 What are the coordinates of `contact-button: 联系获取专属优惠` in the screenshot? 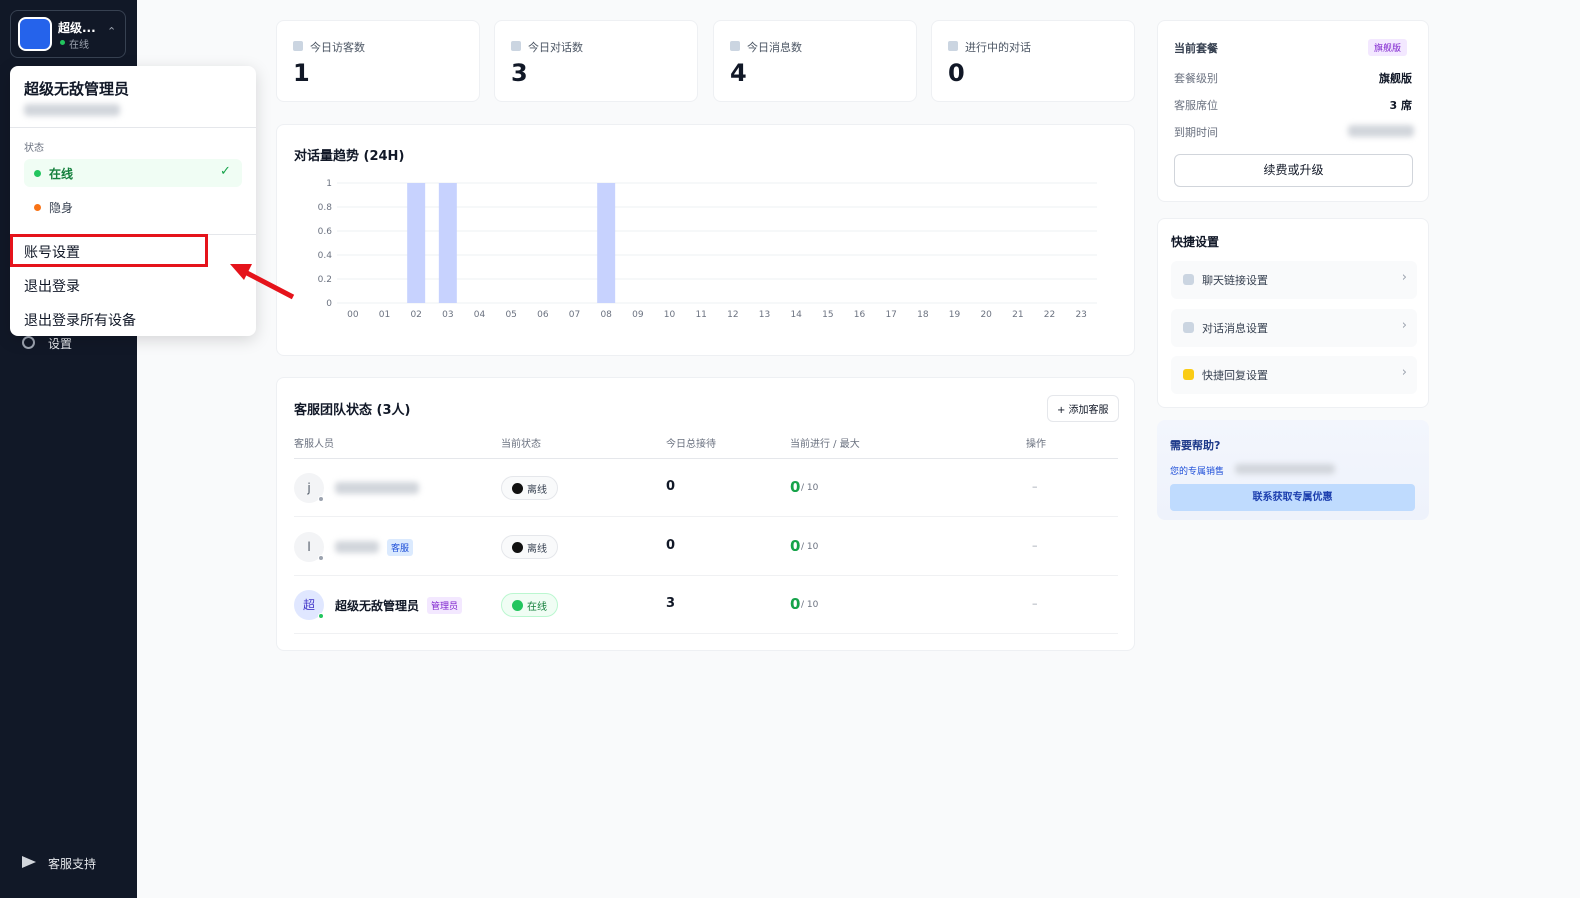 It's located at (1292, 497).